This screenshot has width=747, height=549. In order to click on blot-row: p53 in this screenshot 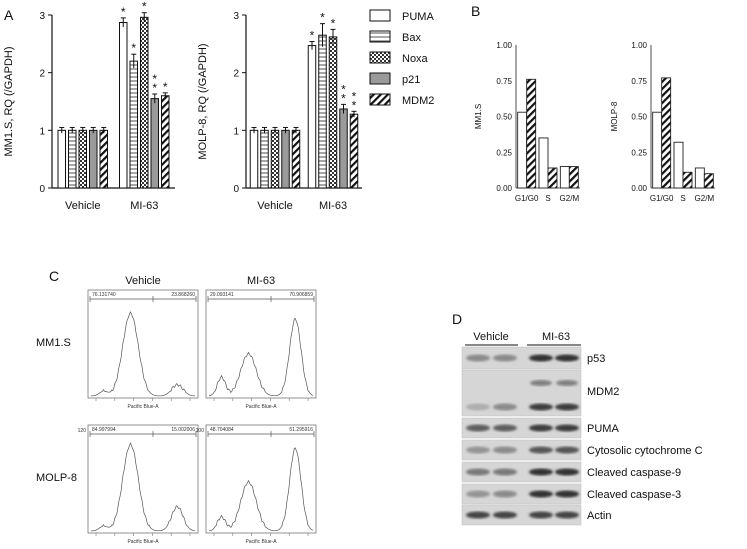, I will do `click(533, 358)`.